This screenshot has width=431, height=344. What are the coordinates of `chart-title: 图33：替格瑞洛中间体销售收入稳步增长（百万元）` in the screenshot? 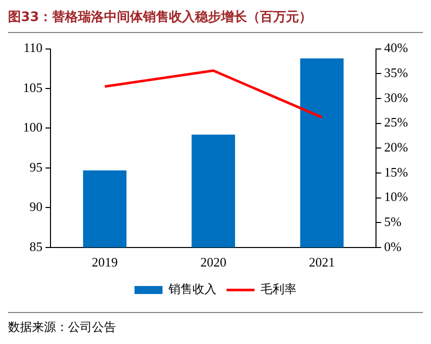 It's located at (215, 20).